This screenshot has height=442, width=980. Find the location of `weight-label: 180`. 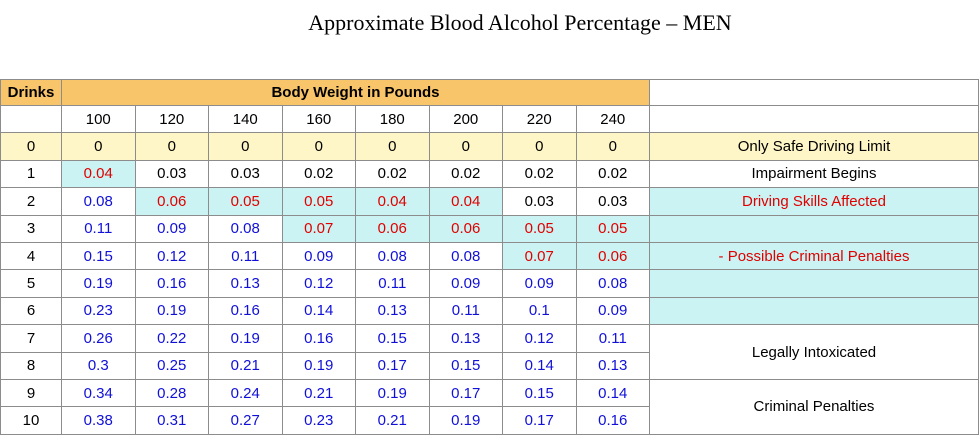

weight-label: 180 is located at coordinates (392, 119).